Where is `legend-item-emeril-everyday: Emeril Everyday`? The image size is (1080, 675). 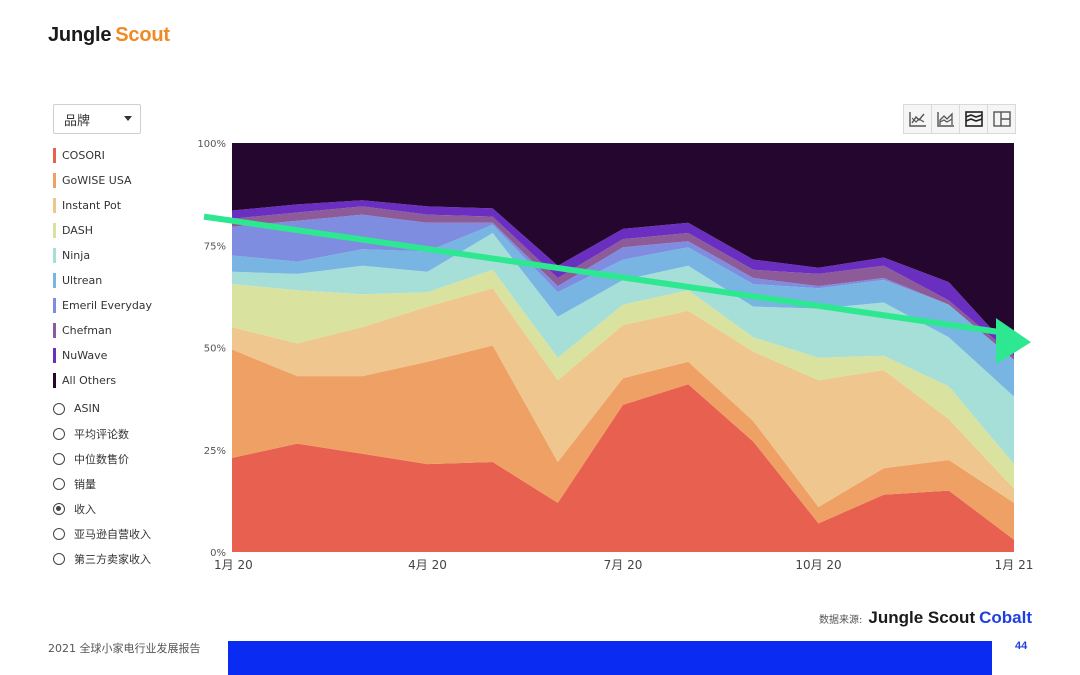 legend-item-emeril-everyday: Emeril Everyday is located at coordinates (102, 305).